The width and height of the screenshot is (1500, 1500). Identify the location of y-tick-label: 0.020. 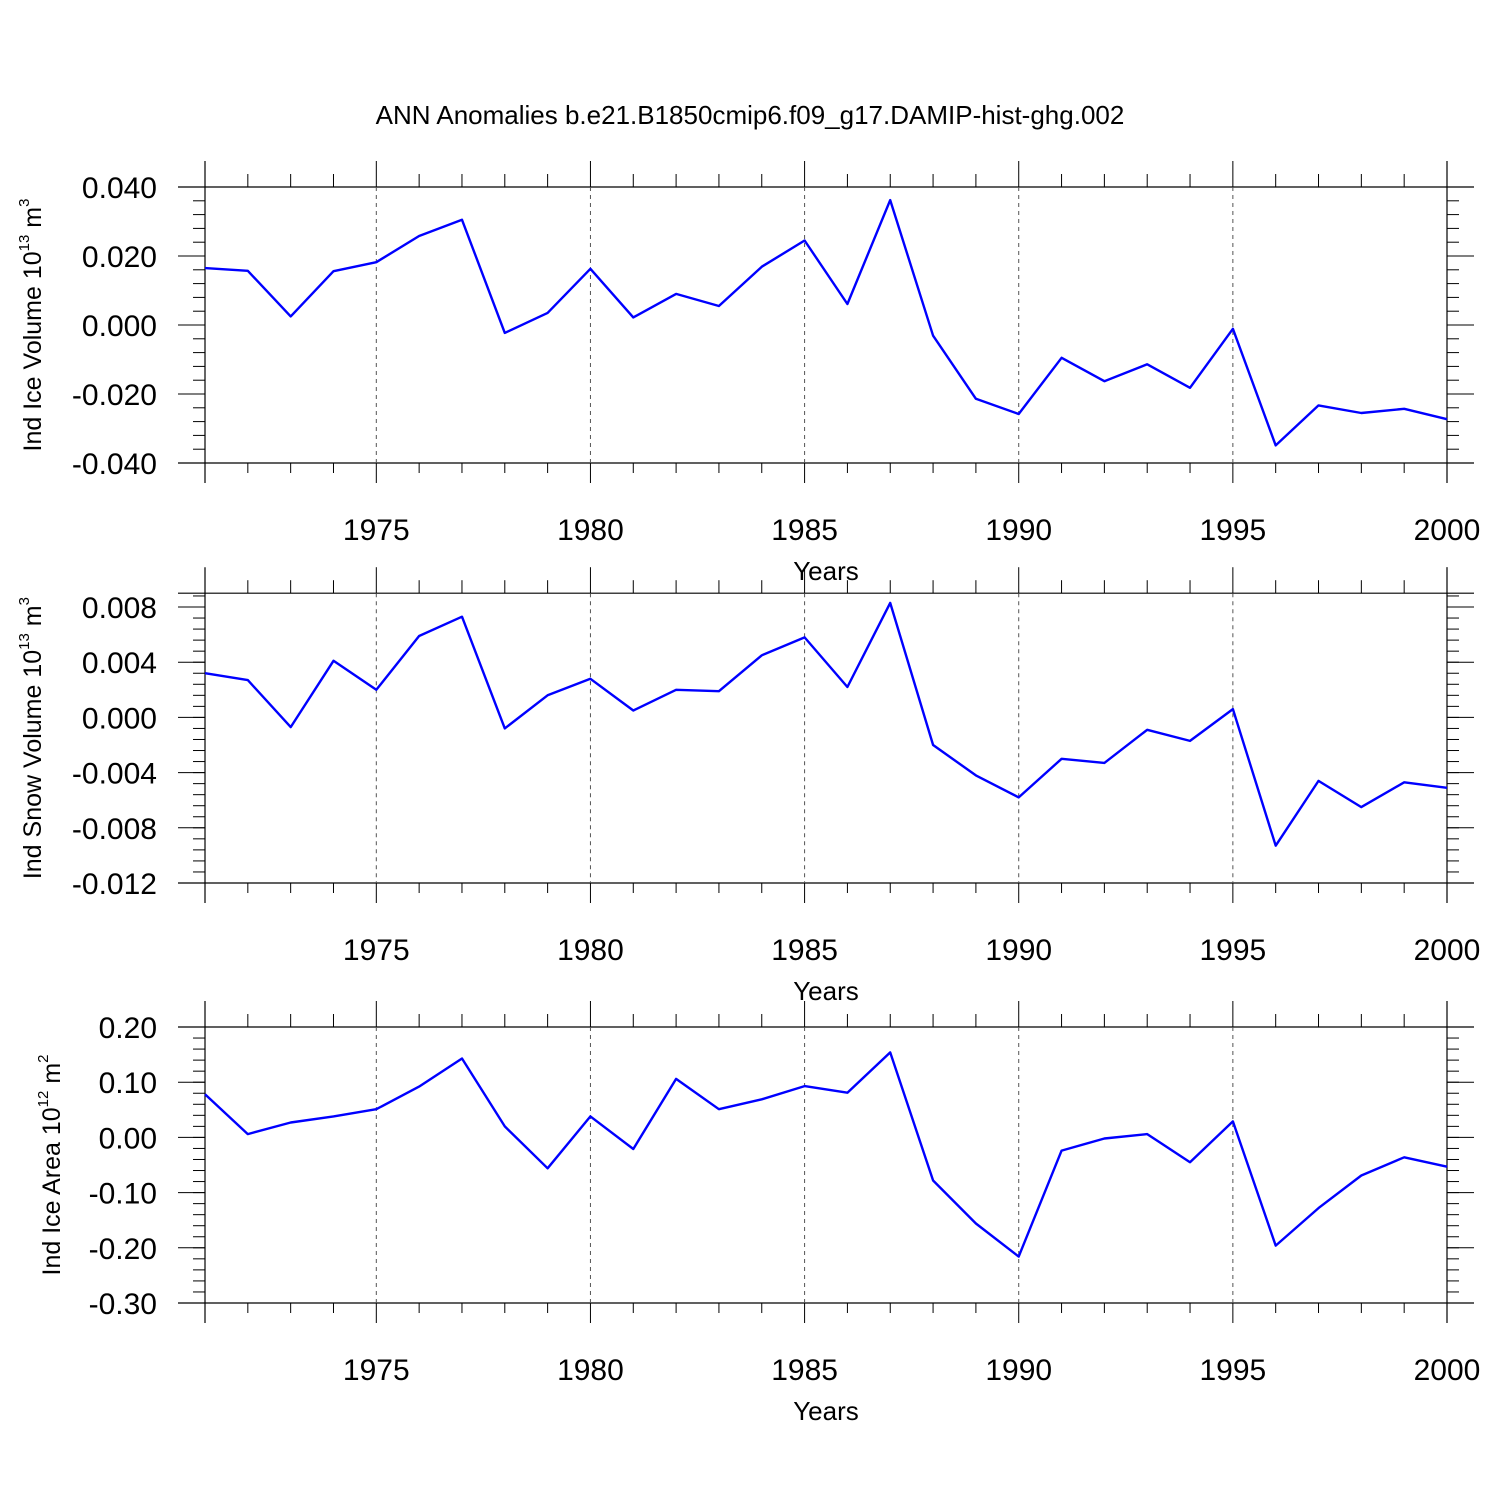
(119, 257).